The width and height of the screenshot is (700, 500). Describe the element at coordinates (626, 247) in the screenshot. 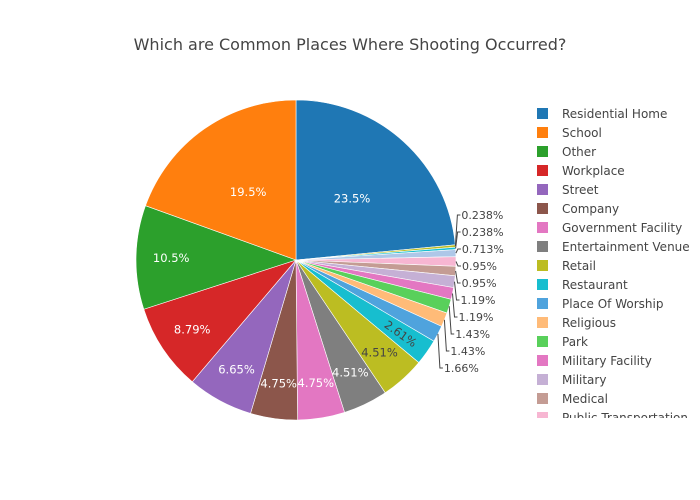

I see `legend-label: Entertainment Venue` at that location.